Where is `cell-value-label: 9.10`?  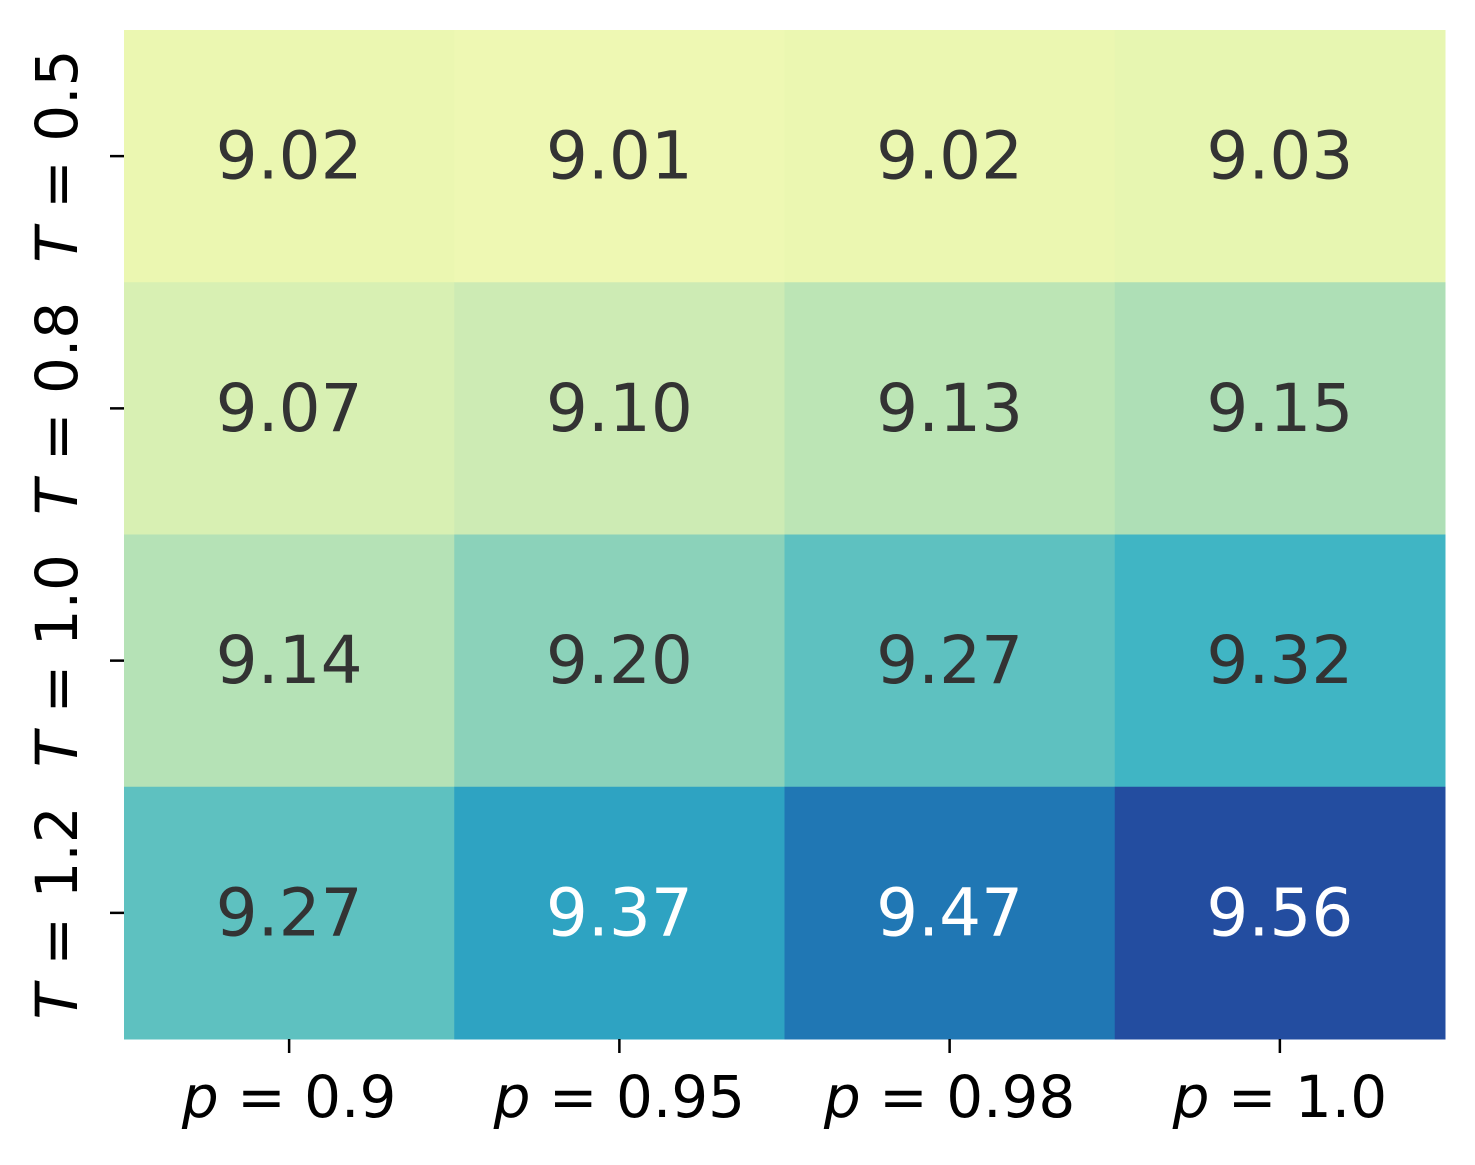 cell-value-label: 9.10 is located at coordinates (619, 408).